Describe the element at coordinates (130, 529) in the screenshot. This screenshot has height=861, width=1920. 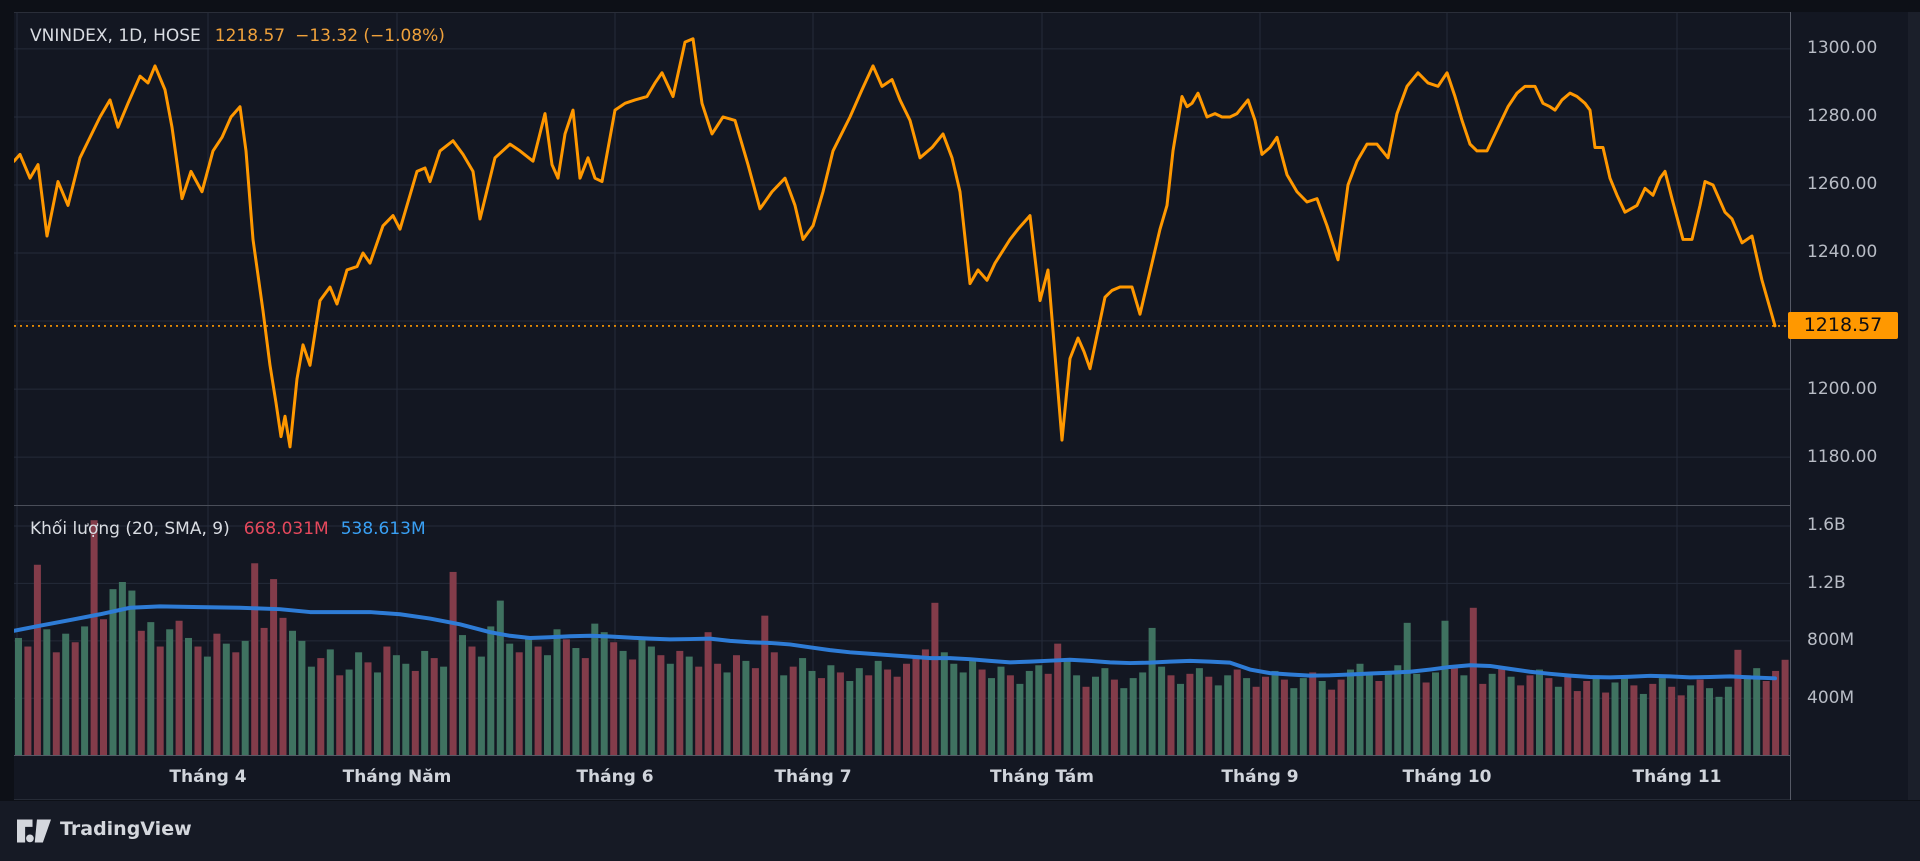
I see `volume-indicator-title: Khối lượng (20, SMA, 9)` at that location.